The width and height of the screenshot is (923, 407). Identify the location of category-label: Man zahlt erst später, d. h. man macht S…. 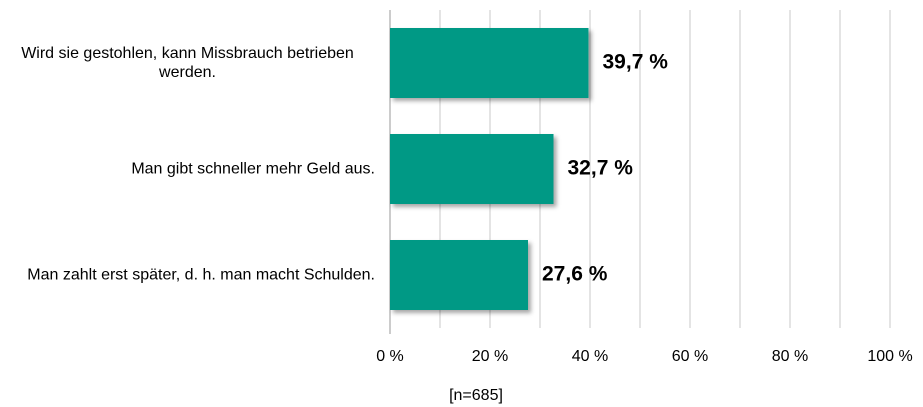
(201, 275).